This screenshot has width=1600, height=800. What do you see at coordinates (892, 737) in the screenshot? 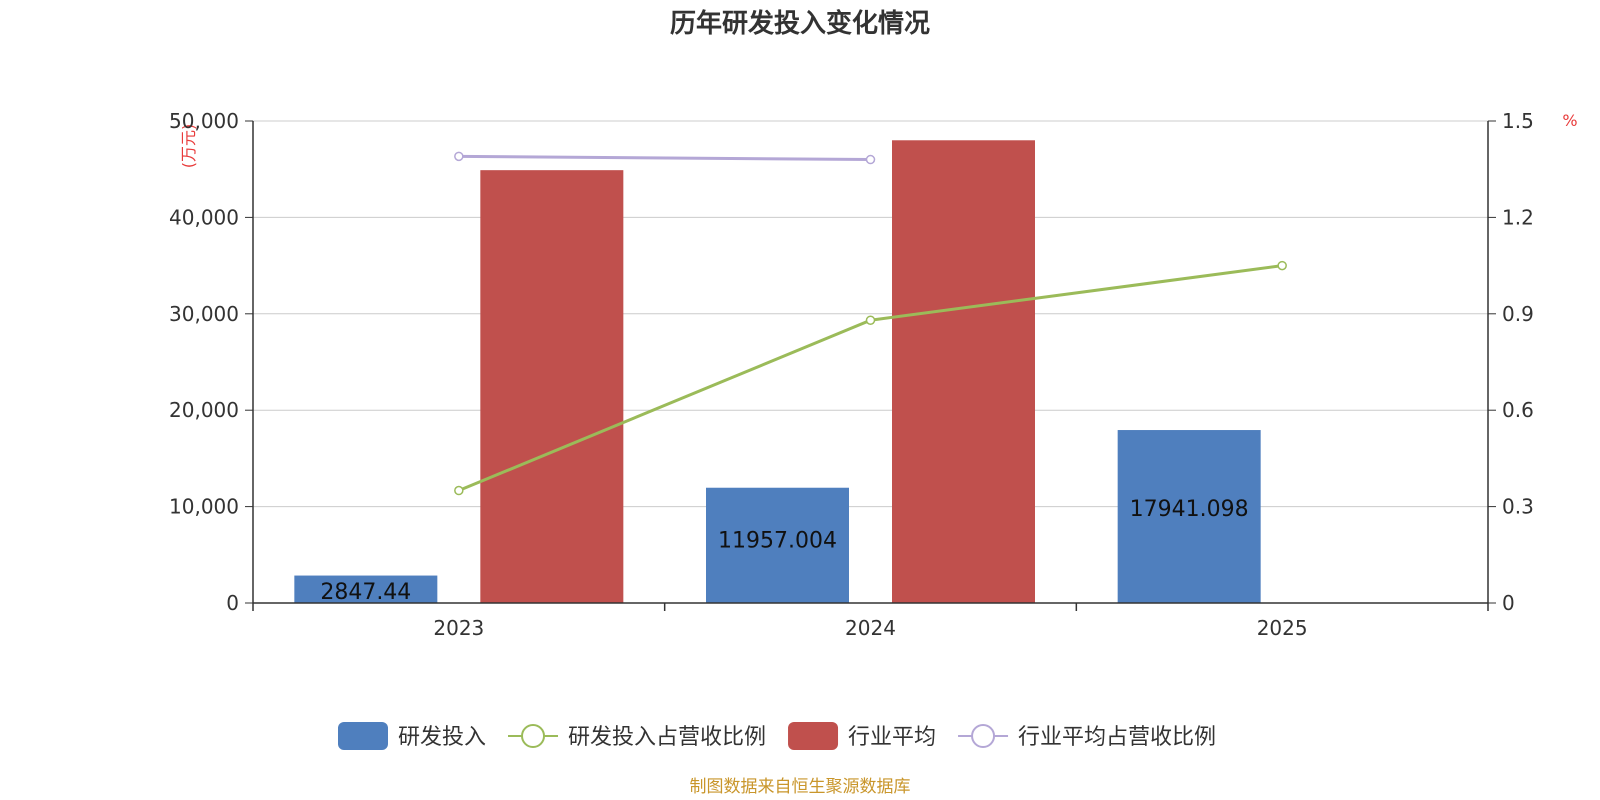
I see `legend-label: 行业平均` at bounding box center [892, 737].